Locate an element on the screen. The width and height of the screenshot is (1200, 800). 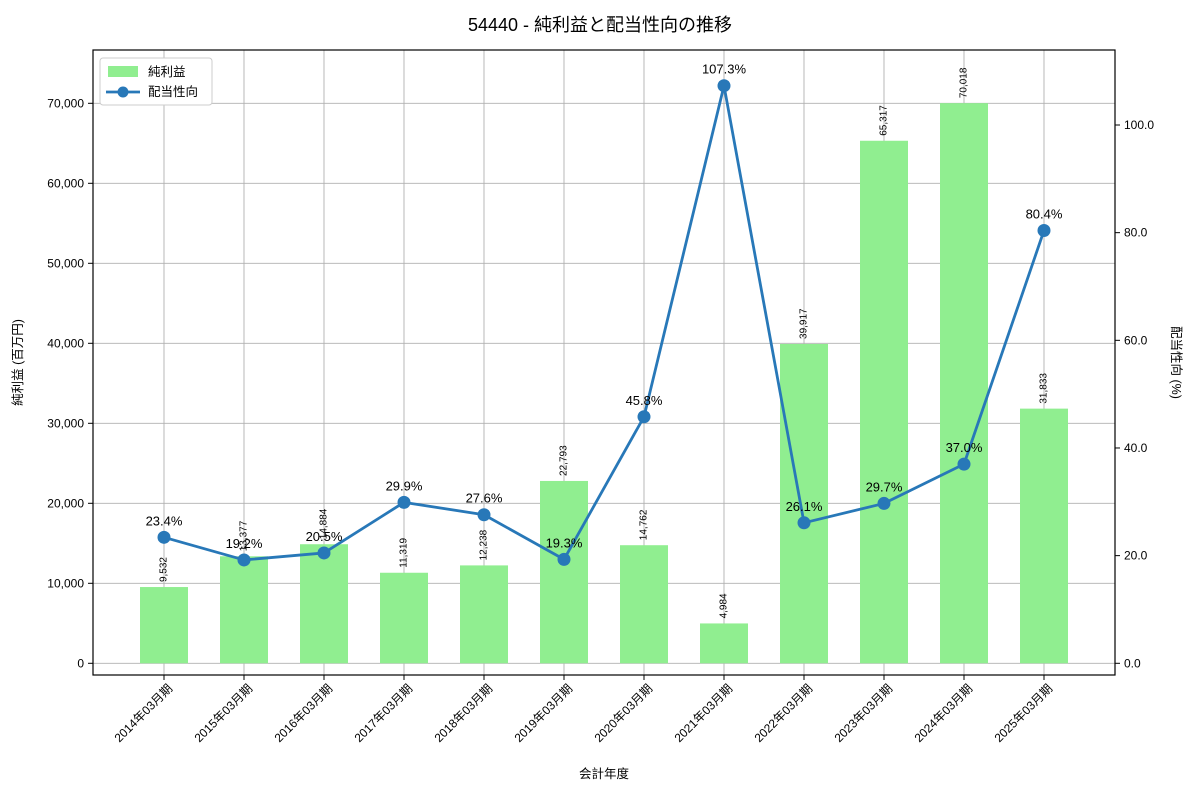
chart-title: 54440 - 純利益と配当性向の推移 is located at coordinates (600, 25).